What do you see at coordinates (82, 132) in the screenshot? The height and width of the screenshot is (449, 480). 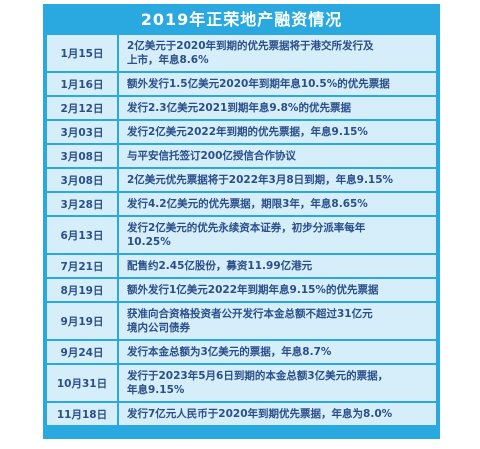 I see `date-cell: 3月03日` at bounding box center [82, 132].